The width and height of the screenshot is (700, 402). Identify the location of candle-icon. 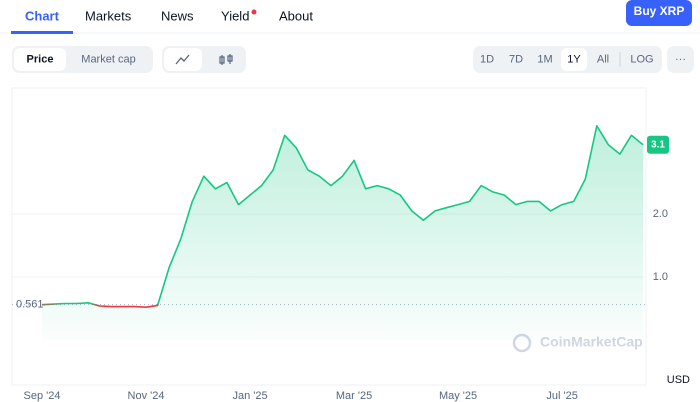
(226, 59).